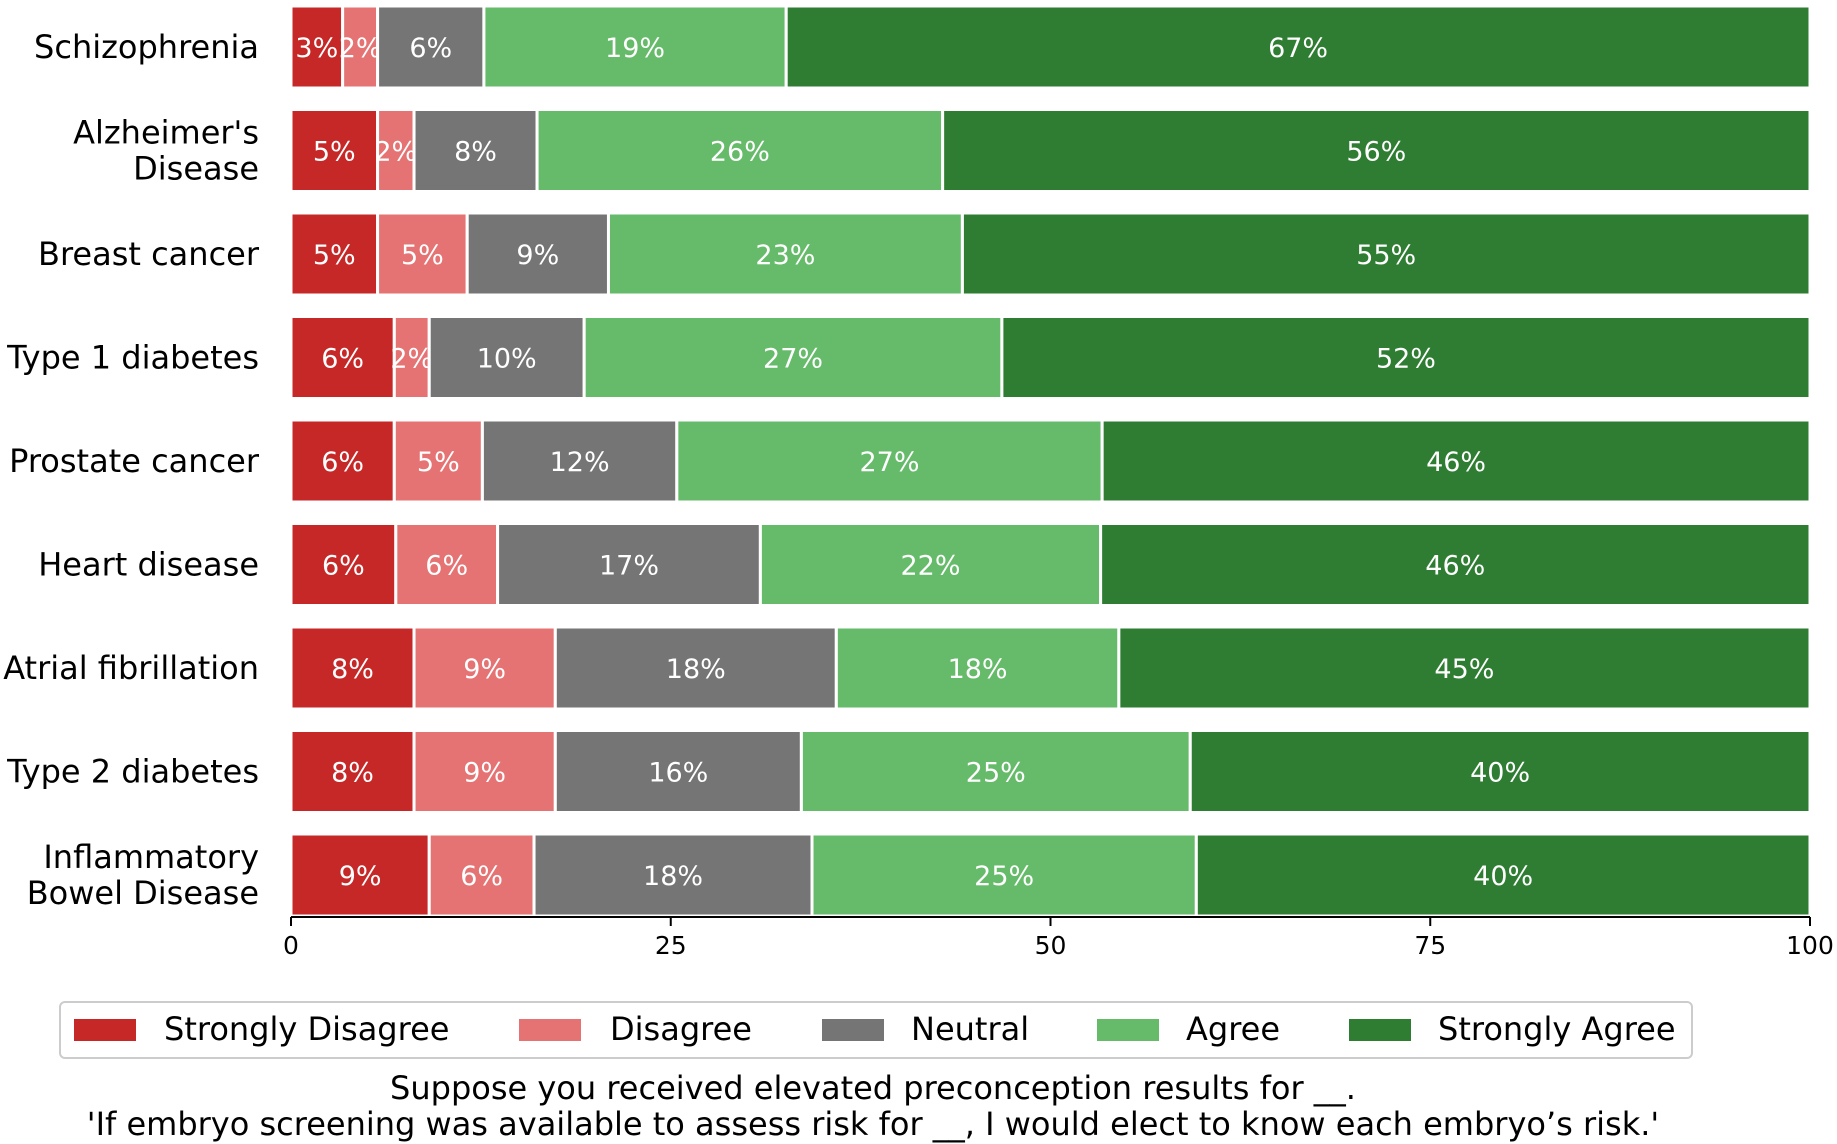 This screenshot has width=1837, height=1144. What do you see at coordinates (131, 668) in the screenshot?
I see `category-label: Atrial fibrillation` at bounding box center [131, 668].